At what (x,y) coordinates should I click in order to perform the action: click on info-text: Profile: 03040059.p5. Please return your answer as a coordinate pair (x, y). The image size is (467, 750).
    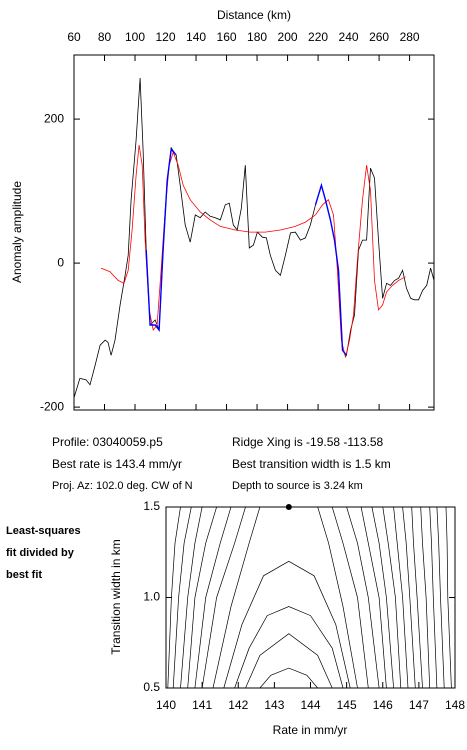
    Looking at the image, I should click on (107, 442).